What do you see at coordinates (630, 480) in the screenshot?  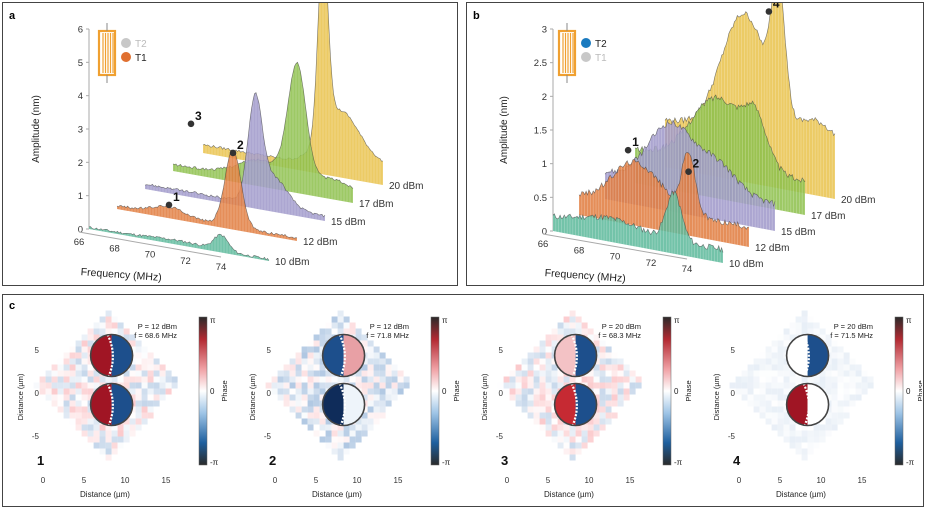 I see `x-tick-label: 15` at bounding box center [630, 480].